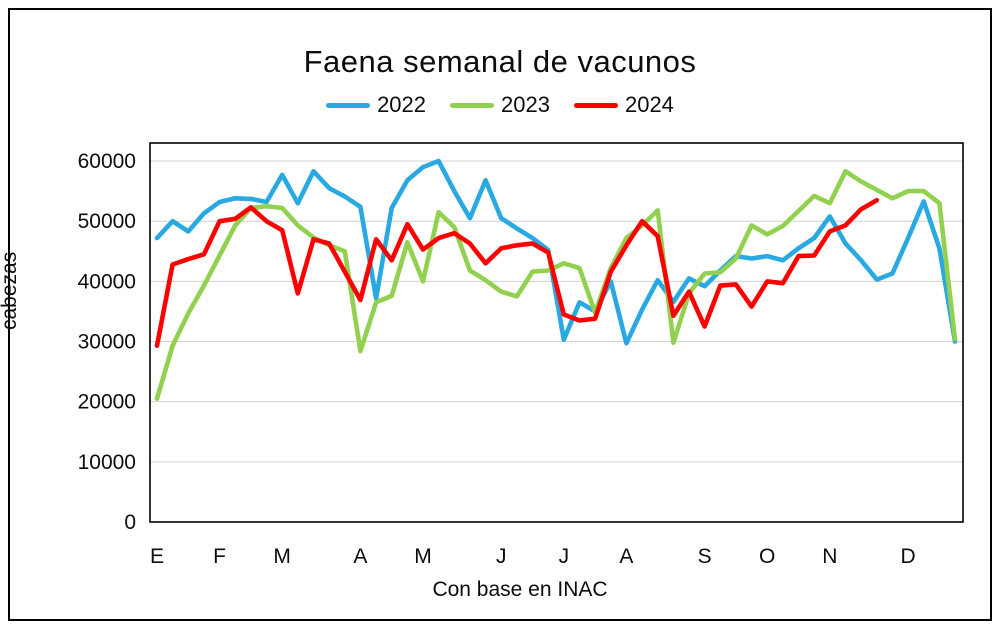 This screenshot has height=629, width=1000. Describe the element at coordinates (472, 105) in the screenshot. I see `legend-swatch-2023` at that location.